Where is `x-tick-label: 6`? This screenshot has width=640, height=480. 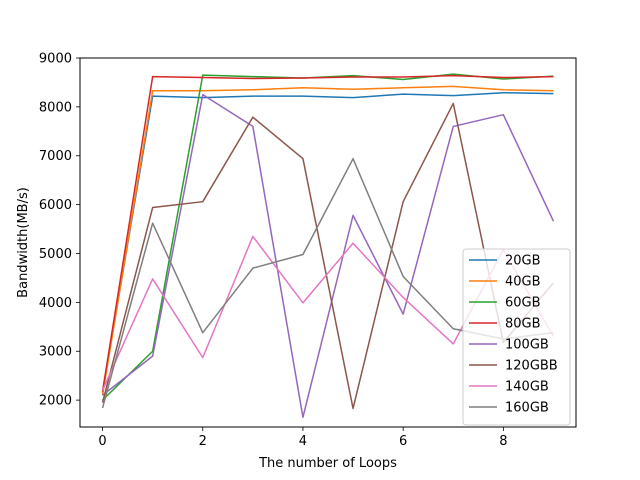
x-tick-label: 6 is located at coordinates (403, 441).